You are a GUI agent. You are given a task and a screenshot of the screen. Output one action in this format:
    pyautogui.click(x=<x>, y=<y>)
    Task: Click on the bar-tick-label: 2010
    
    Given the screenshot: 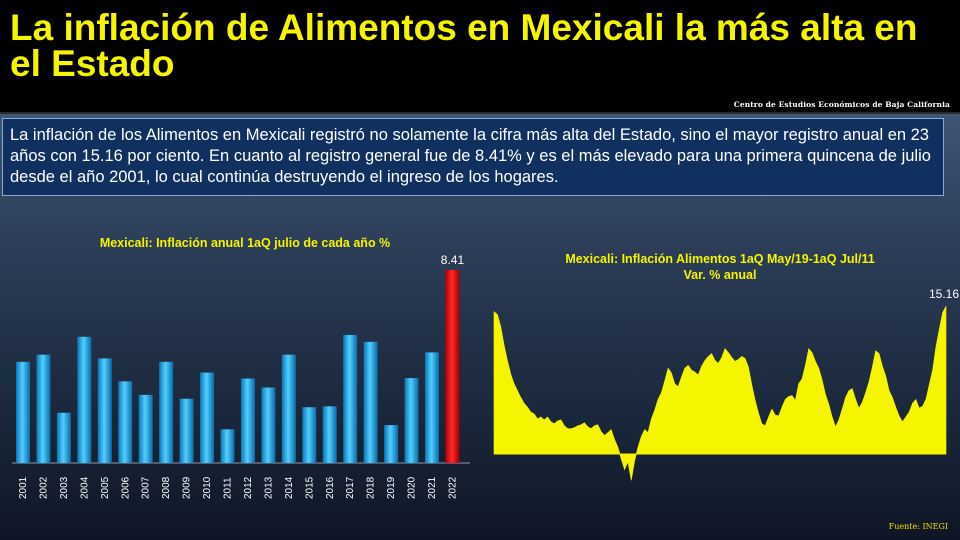 What is the action you would take?
    pyautogui.click(x=207, y=487)
    